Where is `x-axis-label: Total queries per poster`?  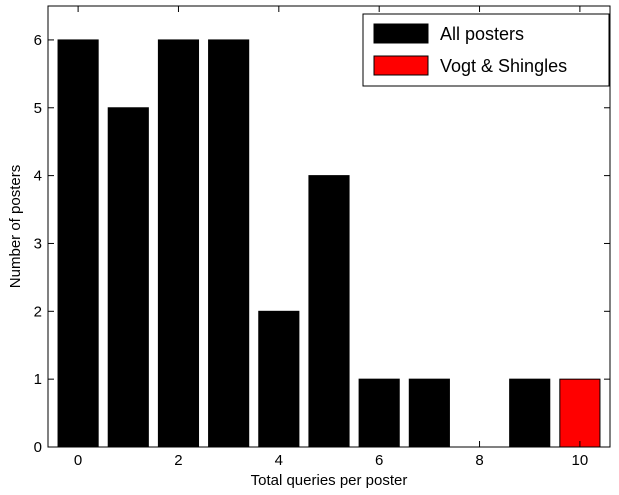
x-axis-label: Total queries per poster is located at coordinates (329, 480).